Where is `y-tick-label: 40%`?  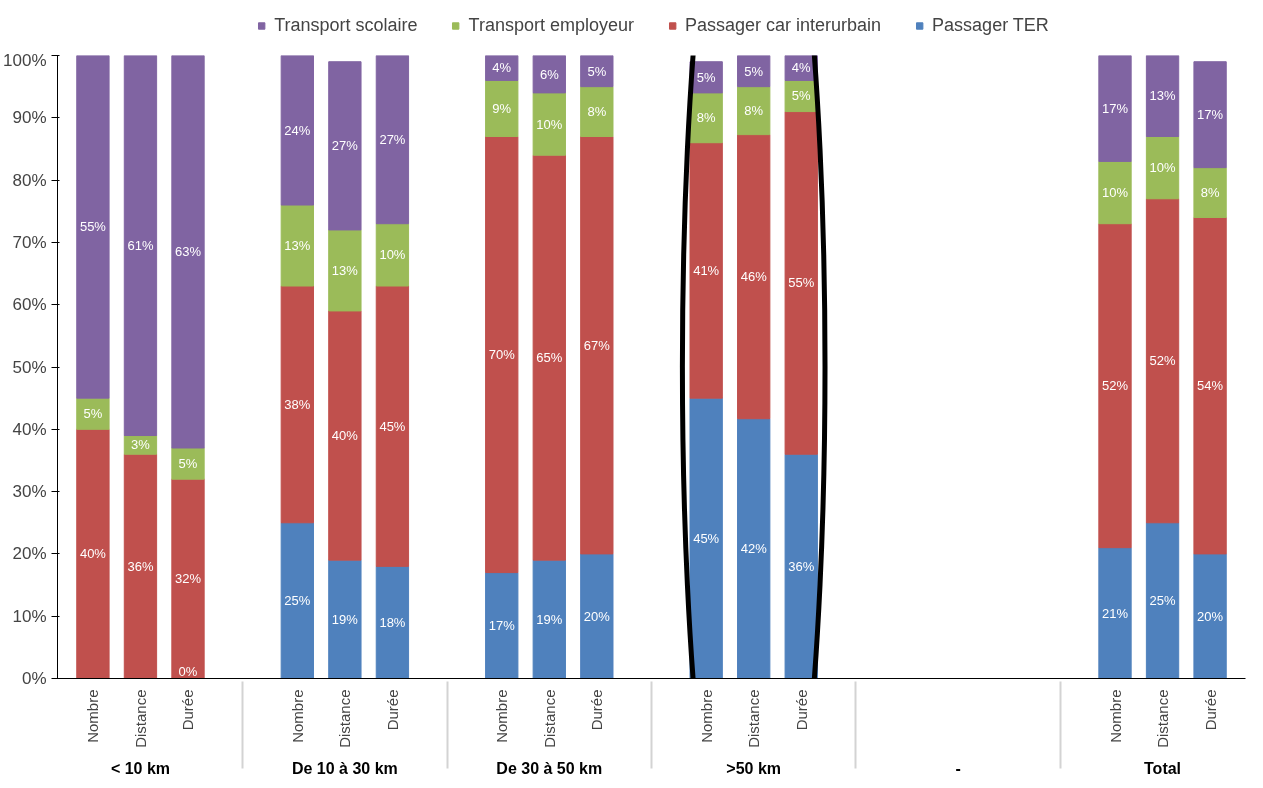
y-tick-label: 40% is located at coordinates (29, 429).